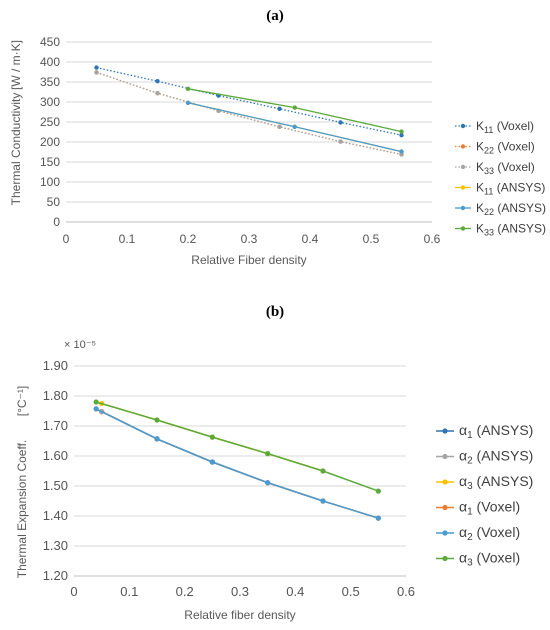 This screenshot has width=550, height=630. Describe the element at coordinates (55, 365) in the screenshot. I see `y-tick-label: 1.90` at that location.